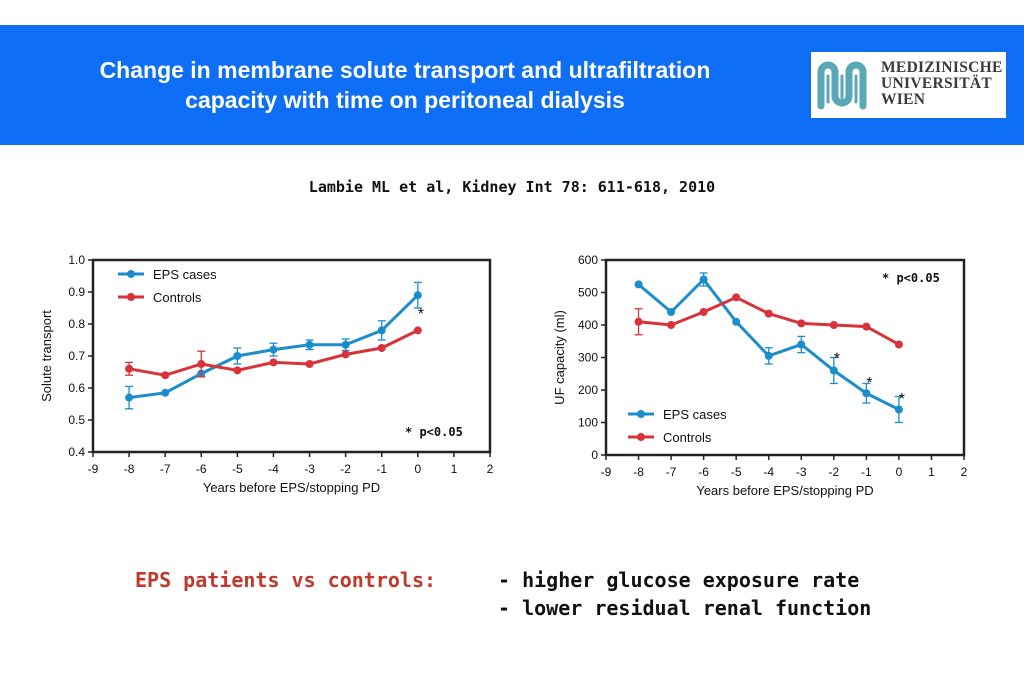 Image resolution: width=1024 pixels, height=683 pixels. Describe the element at coordinates (641, 414) in the screenshot. I see `chart-right-legend-eps-marker` at that location.